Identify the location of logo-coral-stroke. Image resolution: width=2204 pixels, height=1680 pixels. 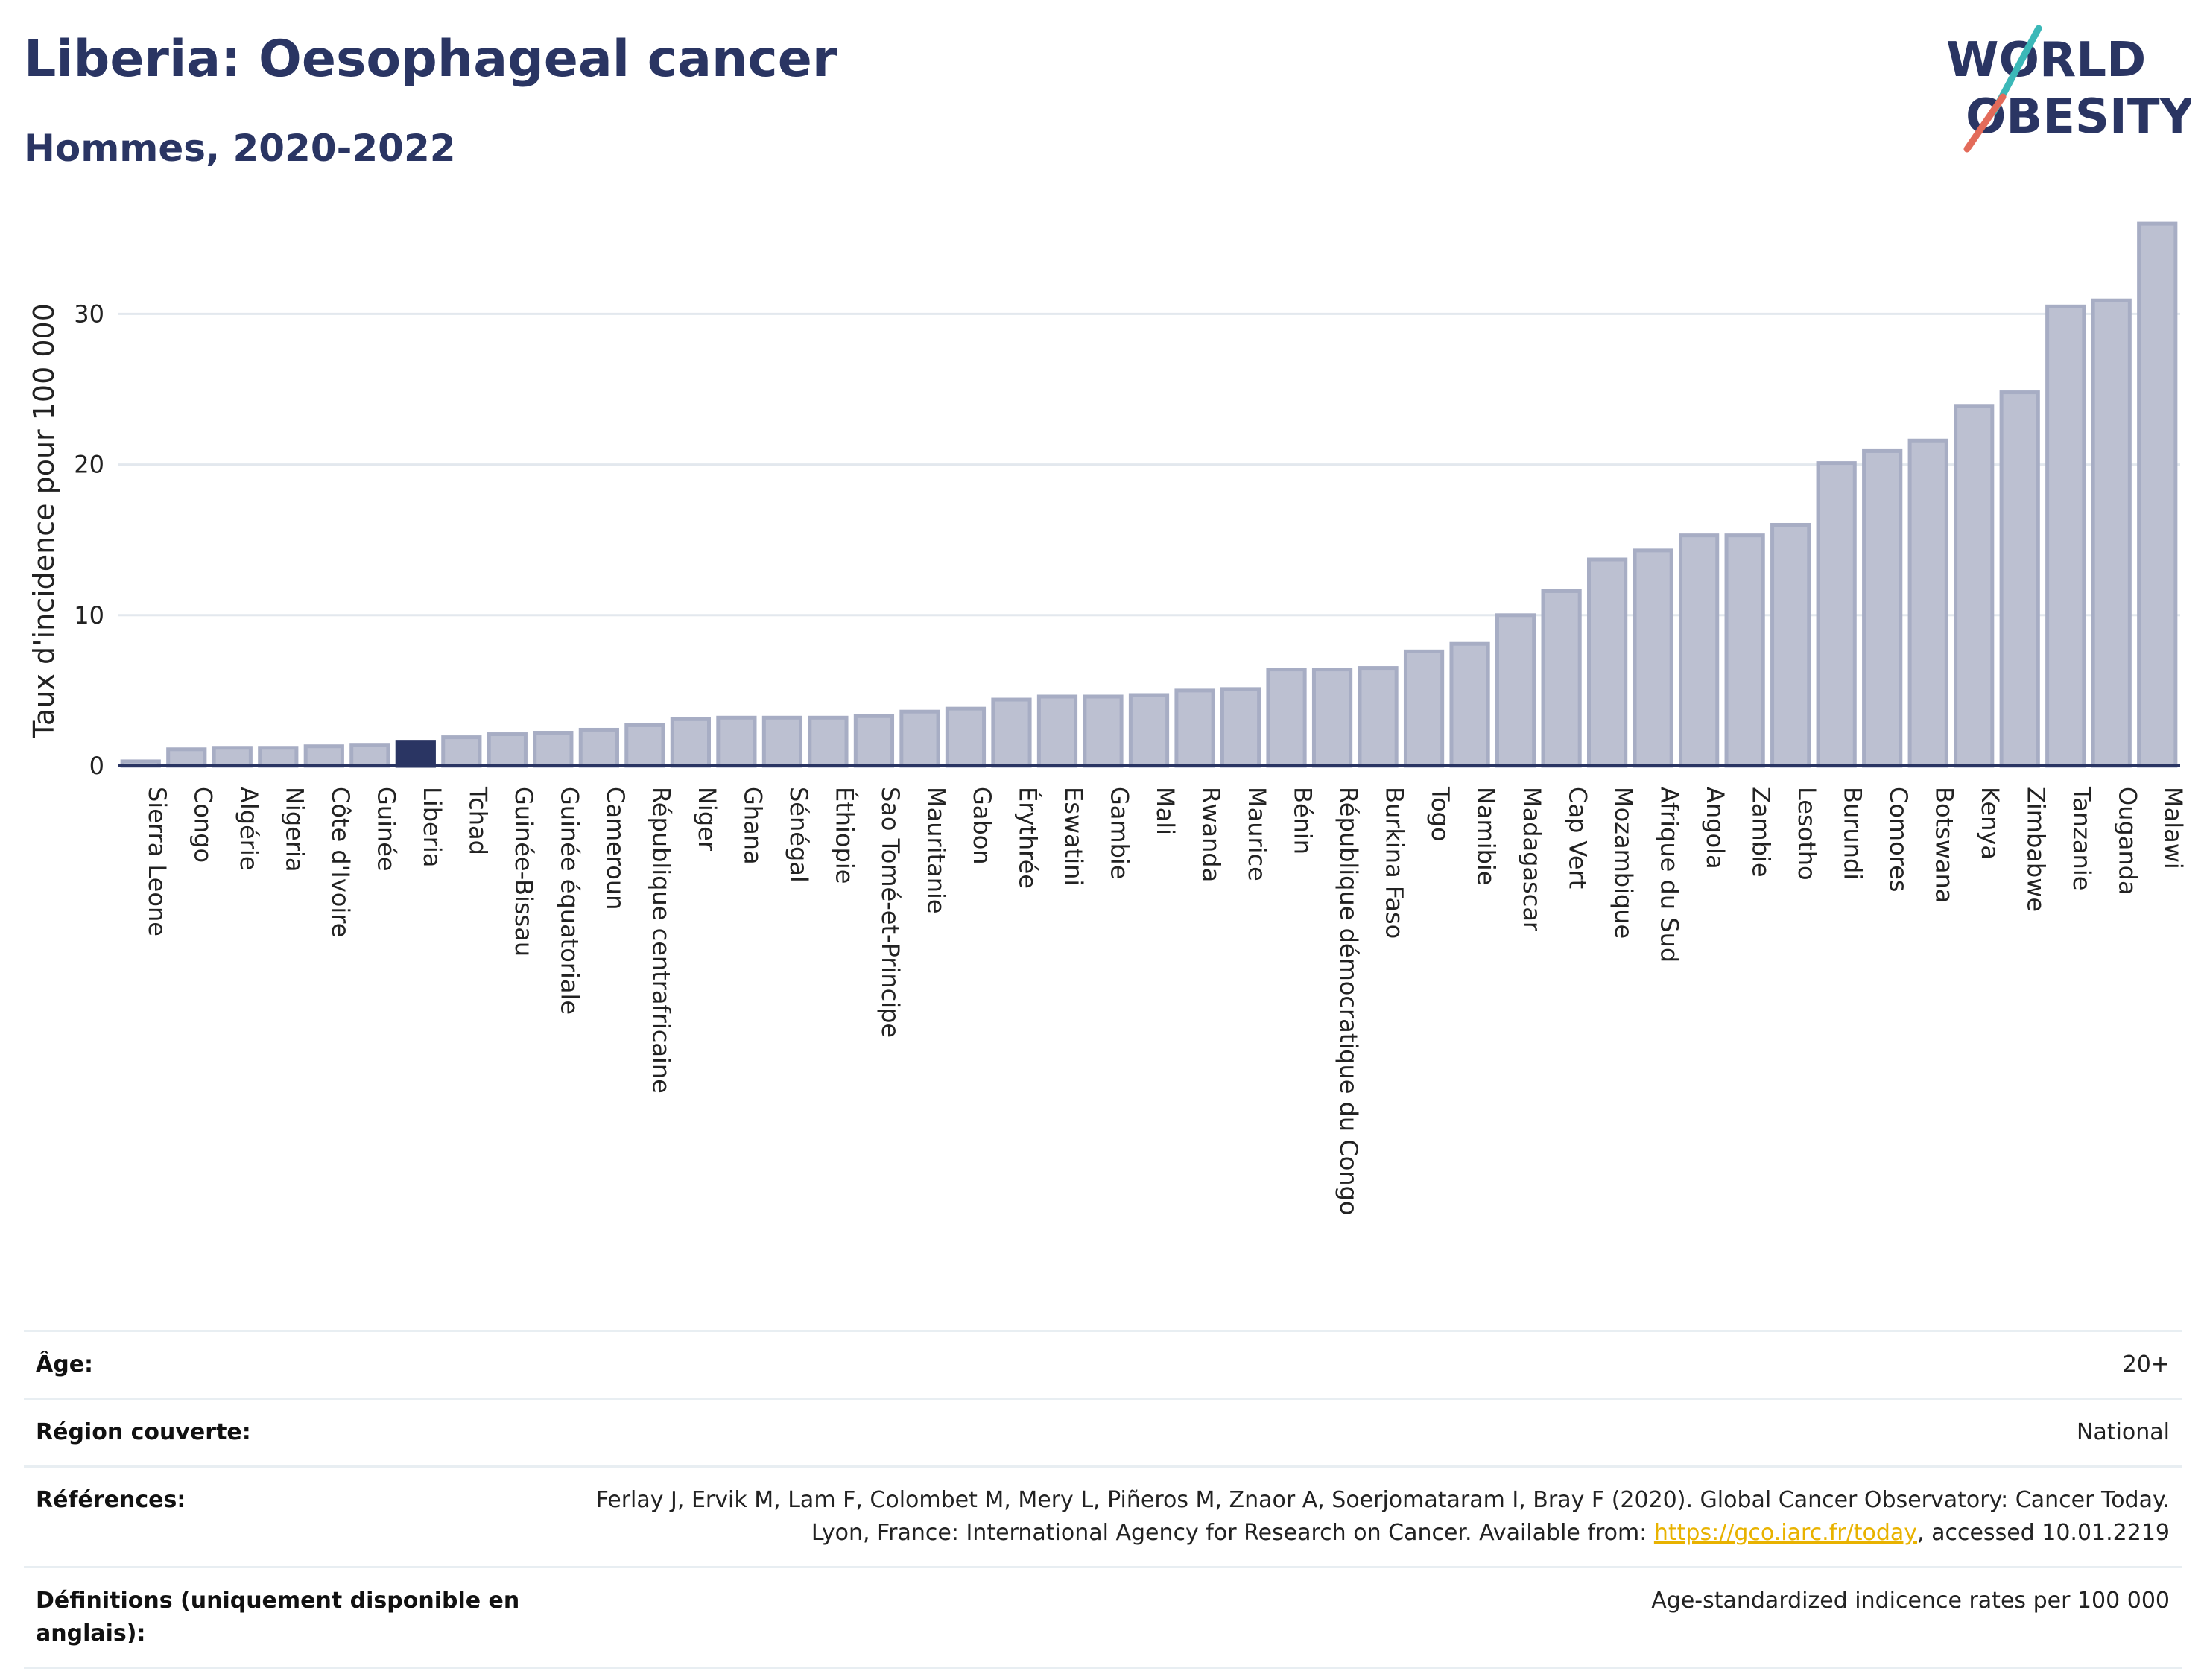
(1985, 123).